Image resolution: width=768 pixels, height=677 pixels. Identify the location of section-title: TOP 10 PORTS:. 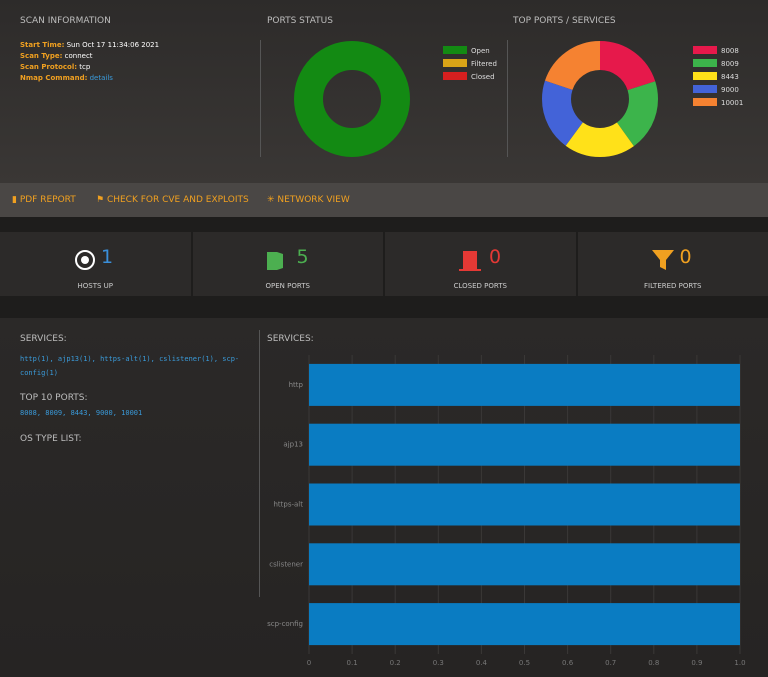
(54, 398).